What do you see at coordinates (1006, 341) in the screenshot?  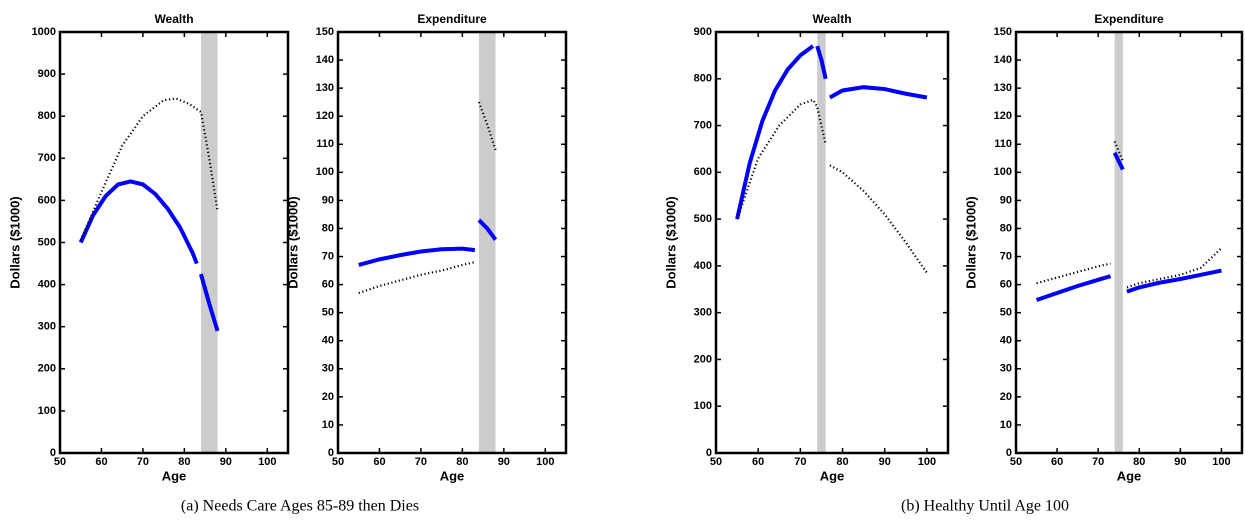 I see `y-tick-label: 40` at bounding box center [1006, 341].